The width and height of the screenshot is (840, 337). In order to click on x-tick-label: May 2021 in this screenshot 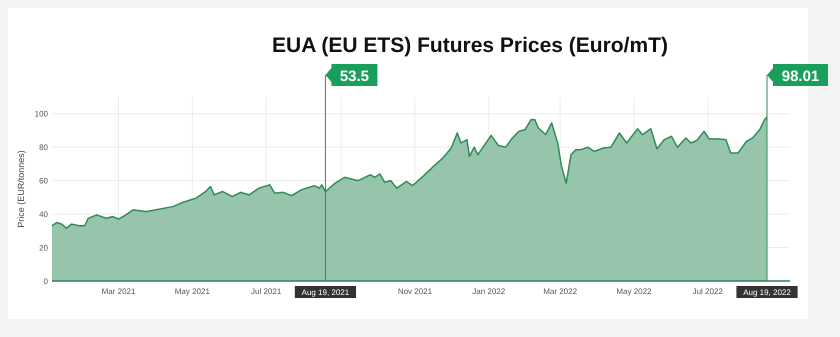, I will do `click(192, 291)`.